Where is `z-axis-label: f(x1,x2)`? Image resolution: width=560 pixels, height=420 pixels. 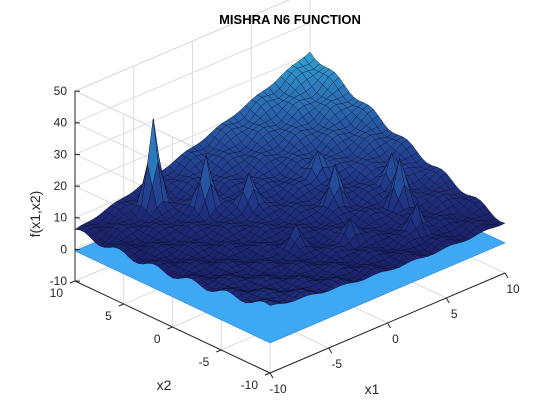
z-axis-label: f(x1,x2) is located at coordinates (35, 214).